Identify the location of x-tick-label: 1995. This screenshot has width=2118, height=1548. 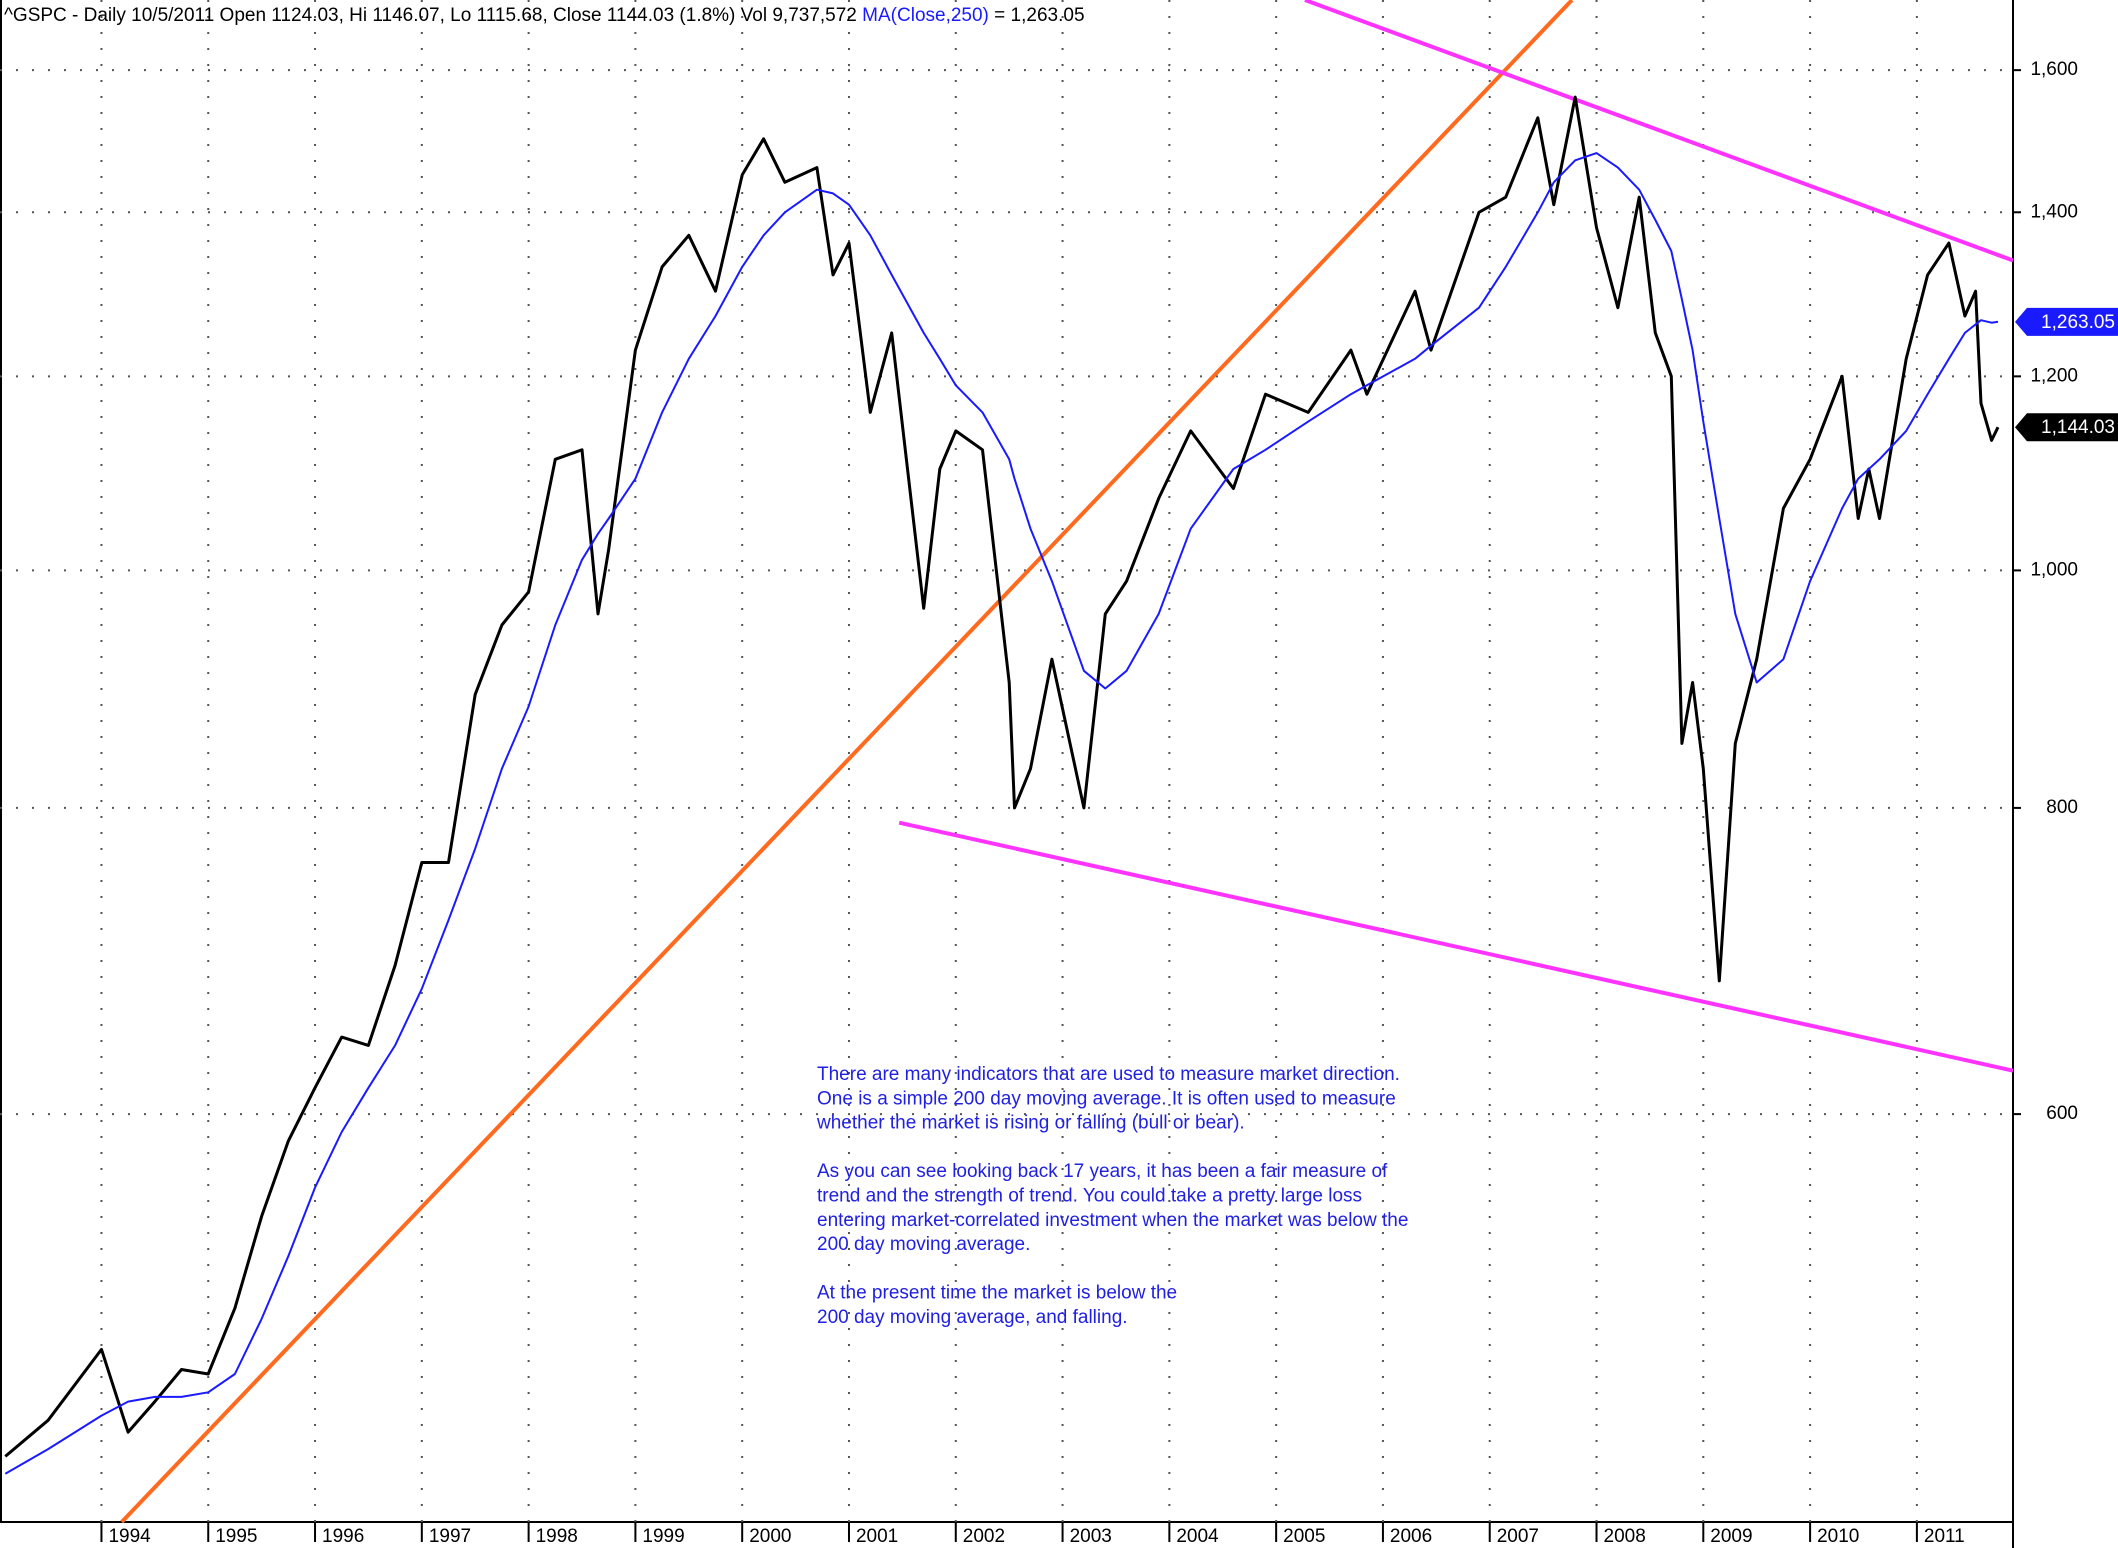
(236, 1536).